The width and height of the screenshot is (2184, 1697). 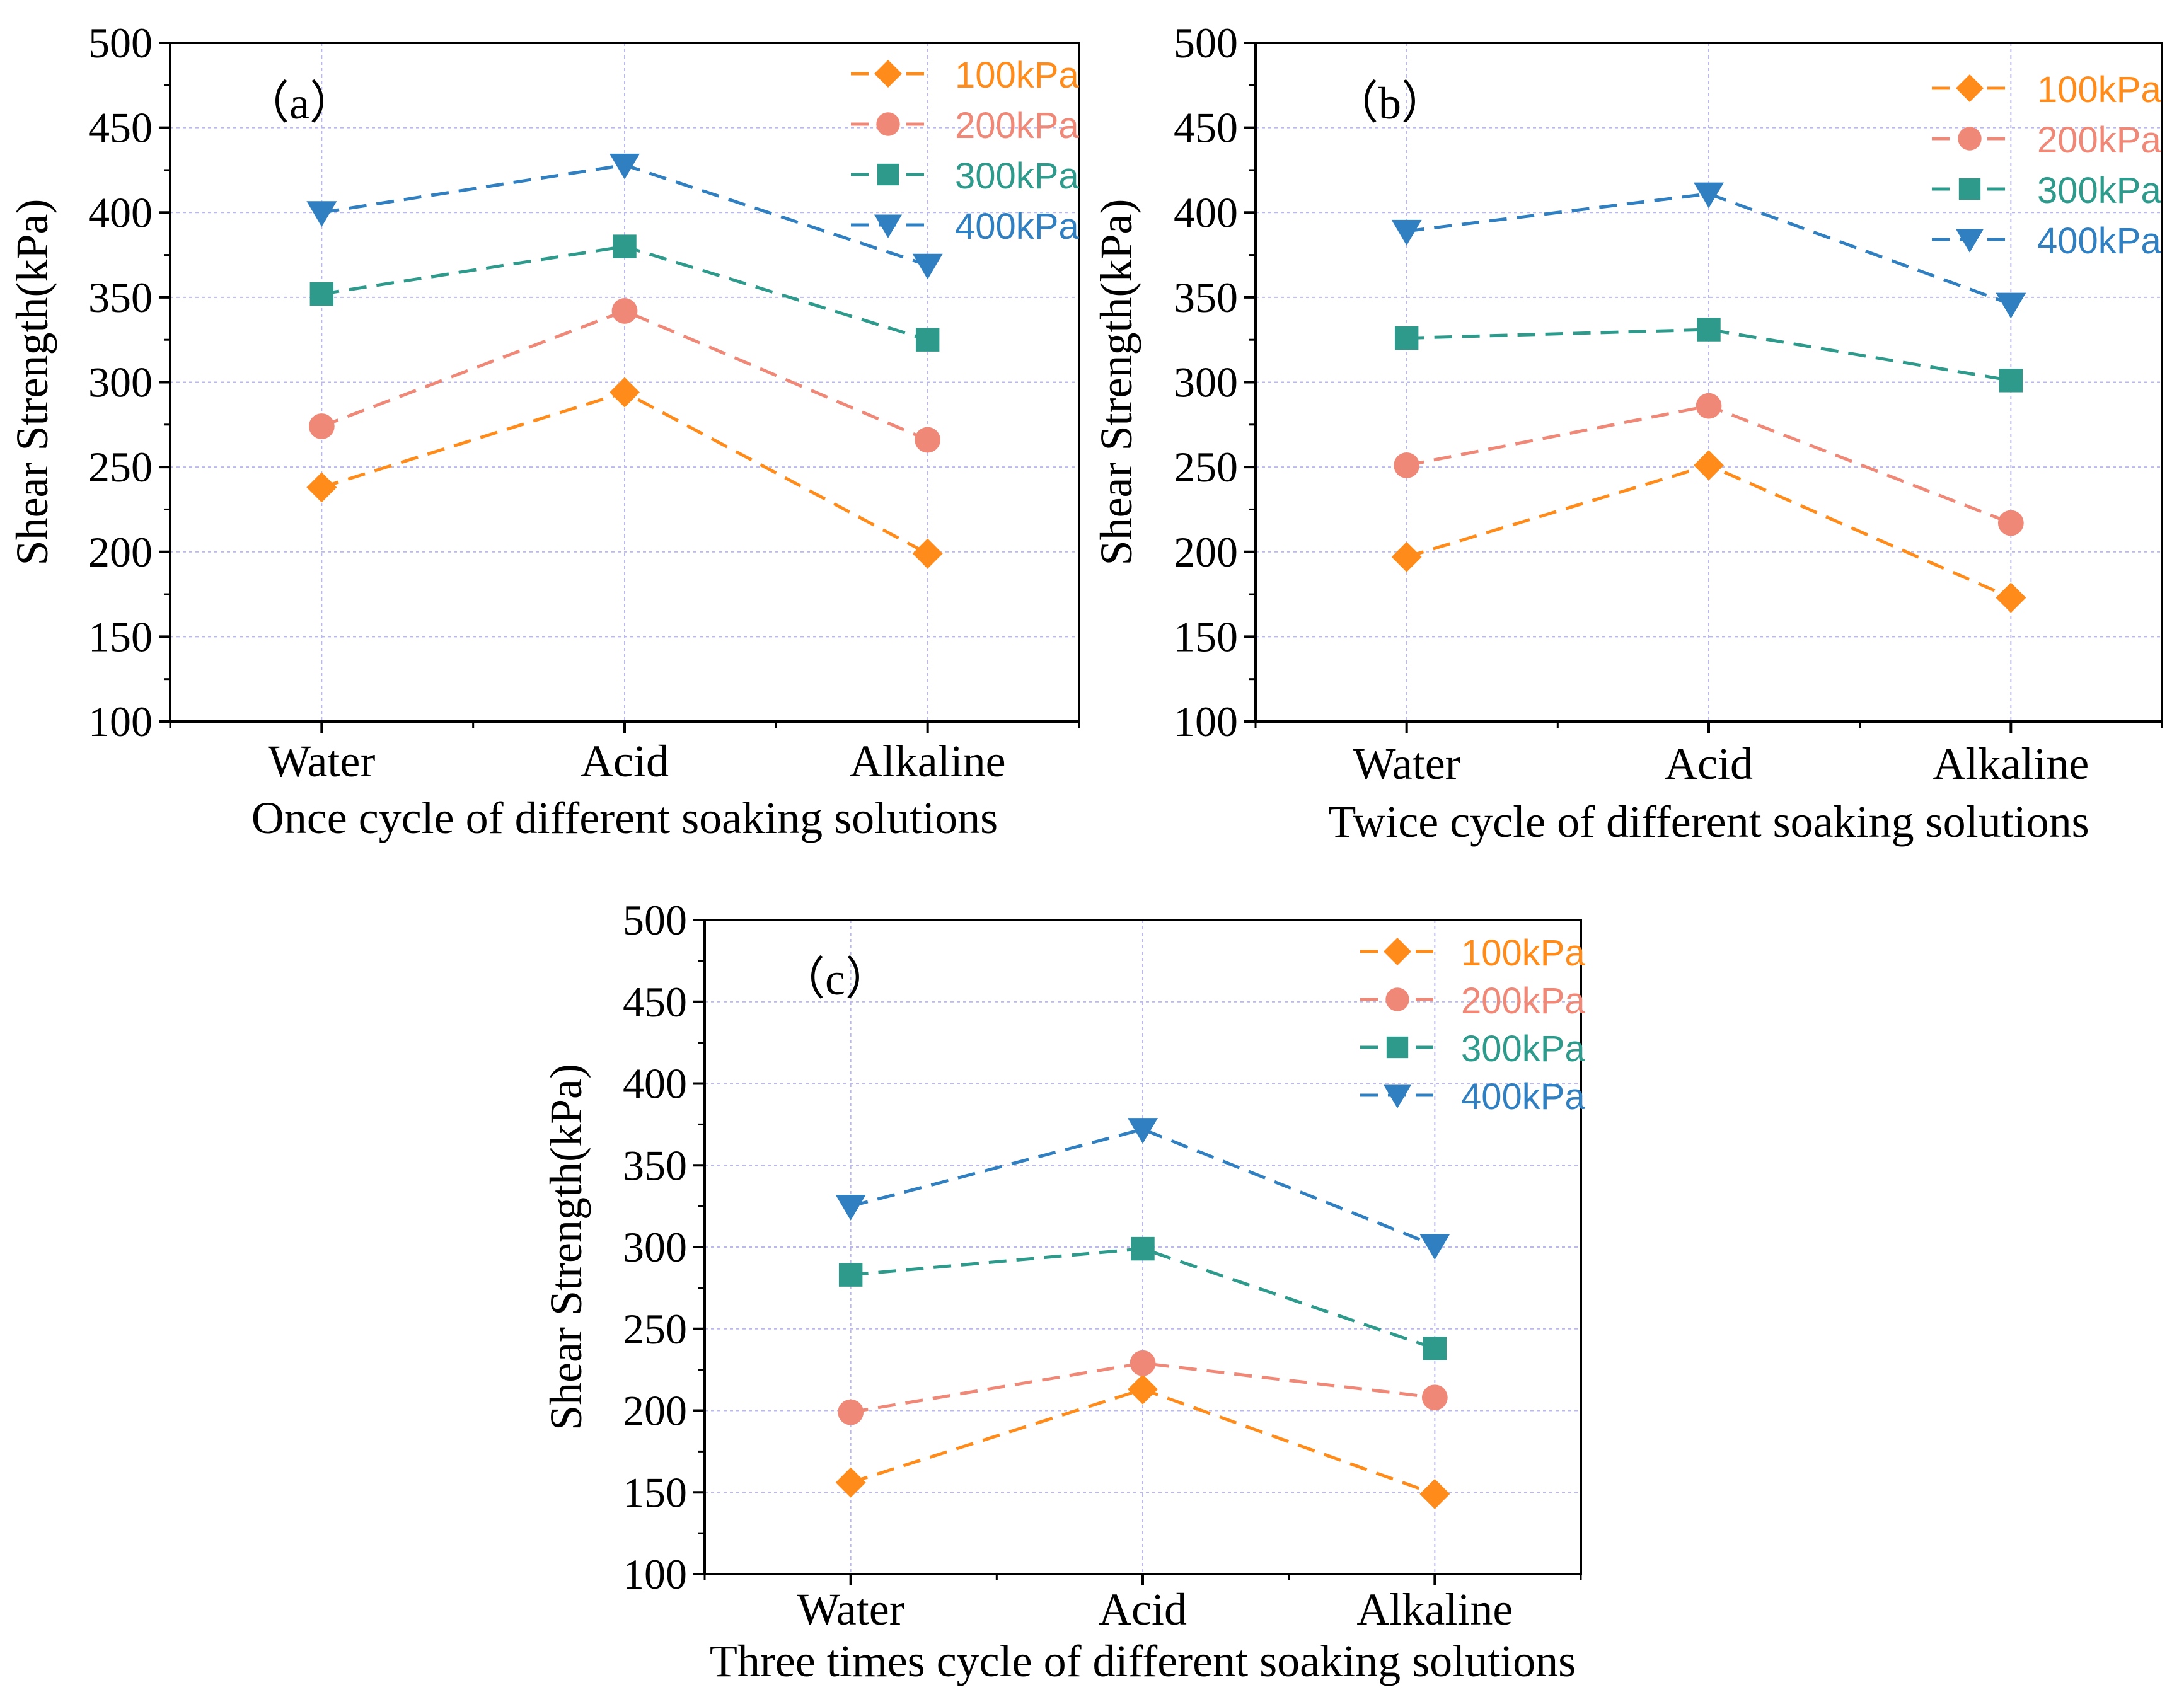 What do you see at coordinates (299, 104) in the screenshot?
I see `panel-label: （a）` at bounding box center [299, 104].